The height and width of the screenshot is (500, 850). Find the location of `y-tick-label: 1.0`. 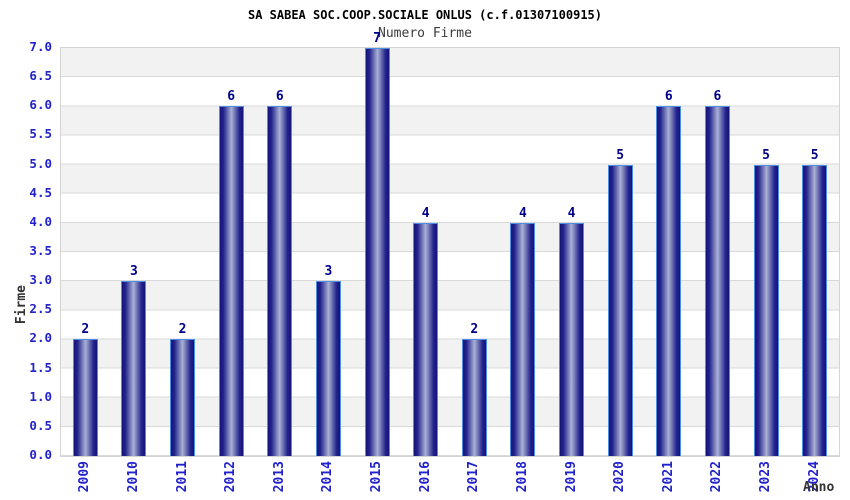

y-tick-label: 1.0 is located at coordinates (40, 396).